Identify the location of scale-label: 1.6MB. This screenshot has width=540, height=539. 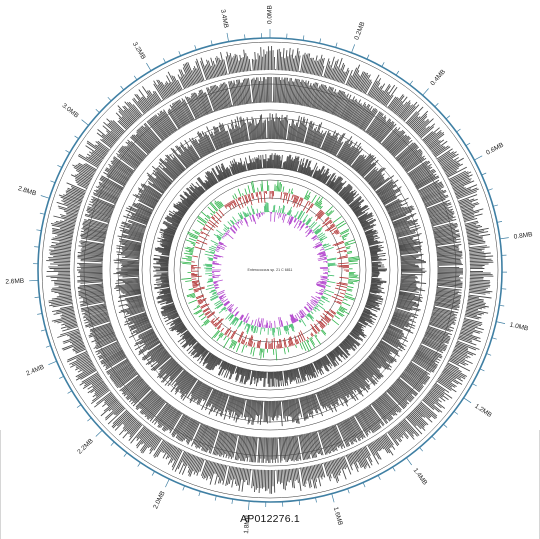
(338, 516).